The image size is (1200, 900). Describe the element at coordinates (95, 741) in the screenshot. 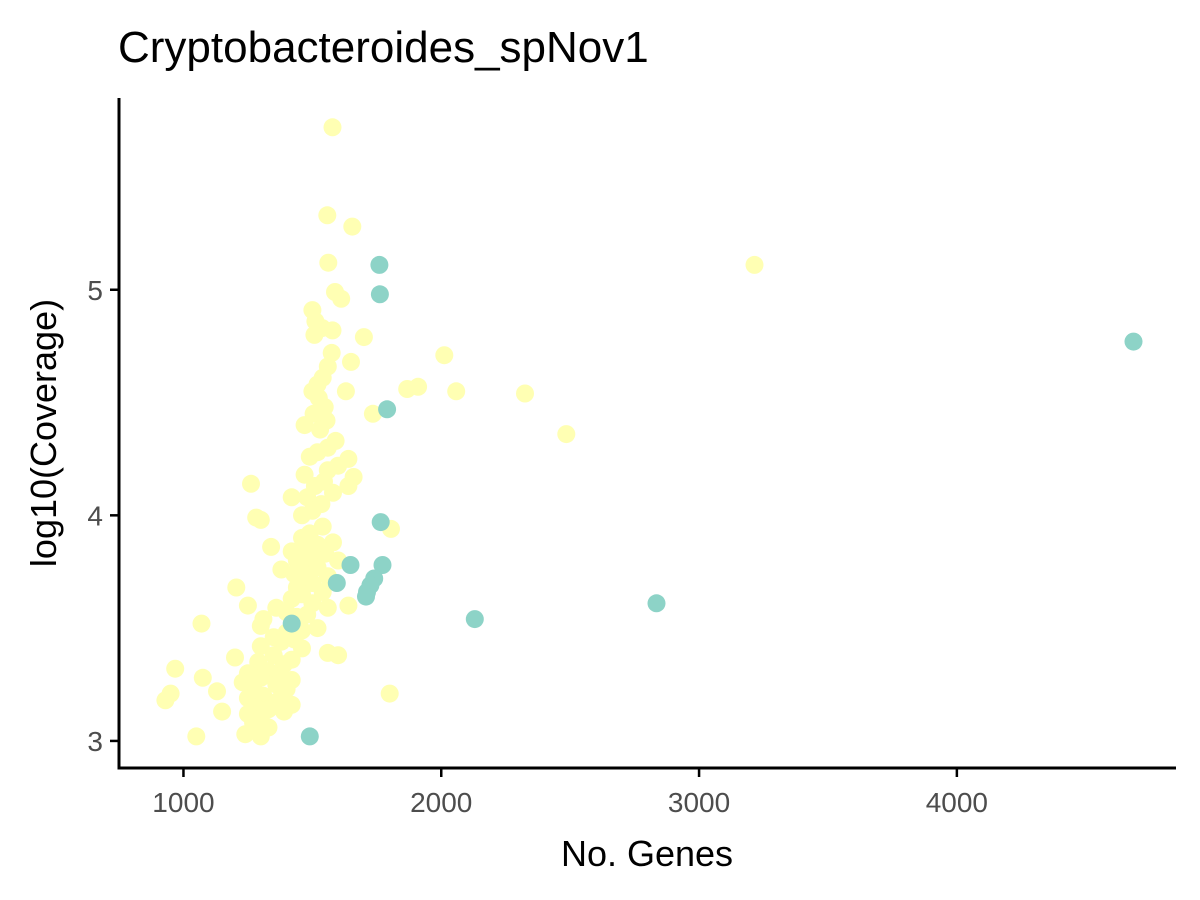

I see `y-tick-label-3: 3` at that location.